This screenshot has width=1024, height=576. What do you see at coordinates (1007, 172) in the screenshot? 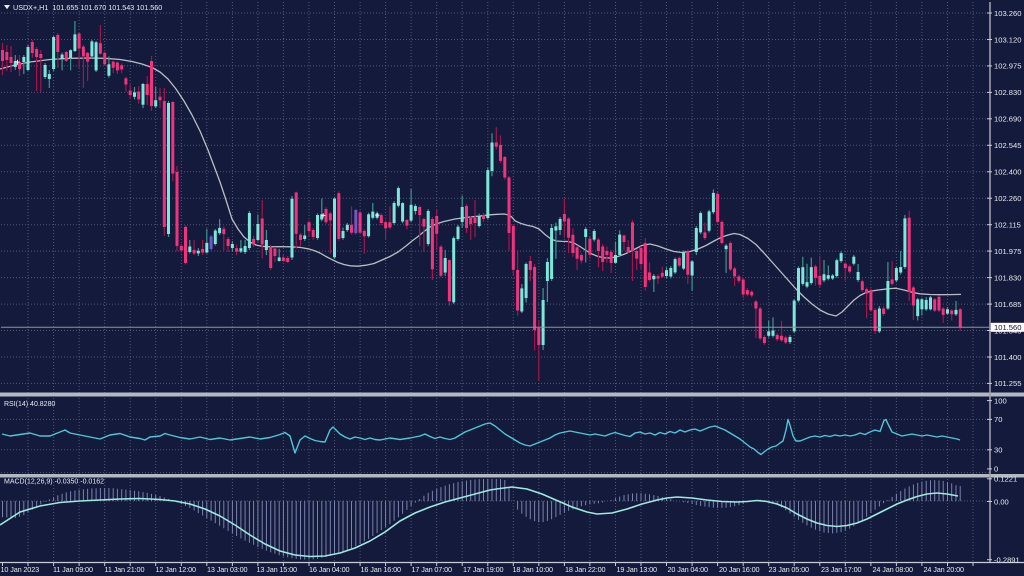
I see `svg-text: 102.400` at bounding box center [1007, 172].